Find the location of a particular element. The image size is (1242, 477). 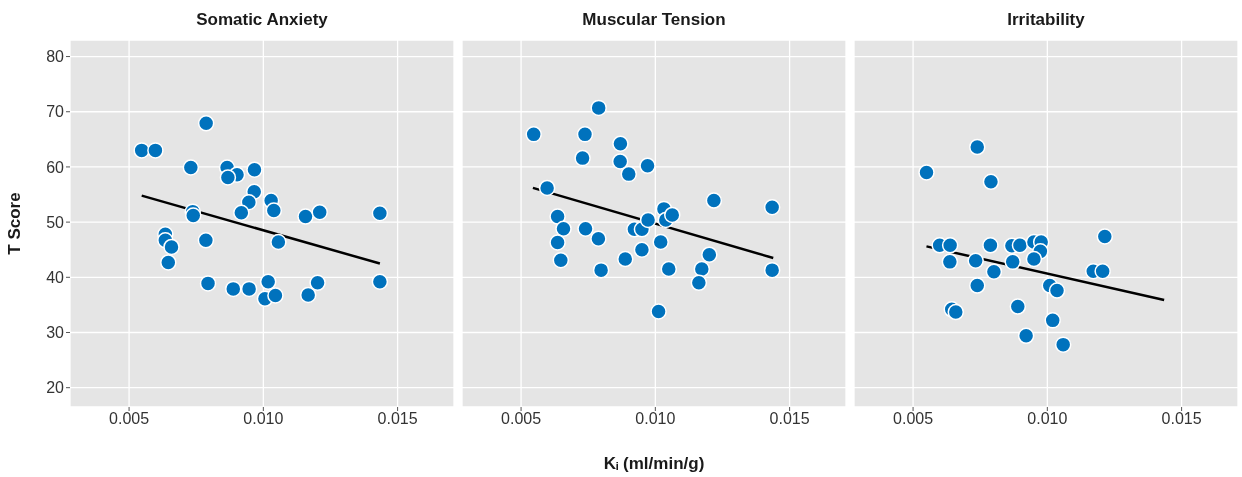

y-tick-label: 60 is located at coordinates (55, 167).